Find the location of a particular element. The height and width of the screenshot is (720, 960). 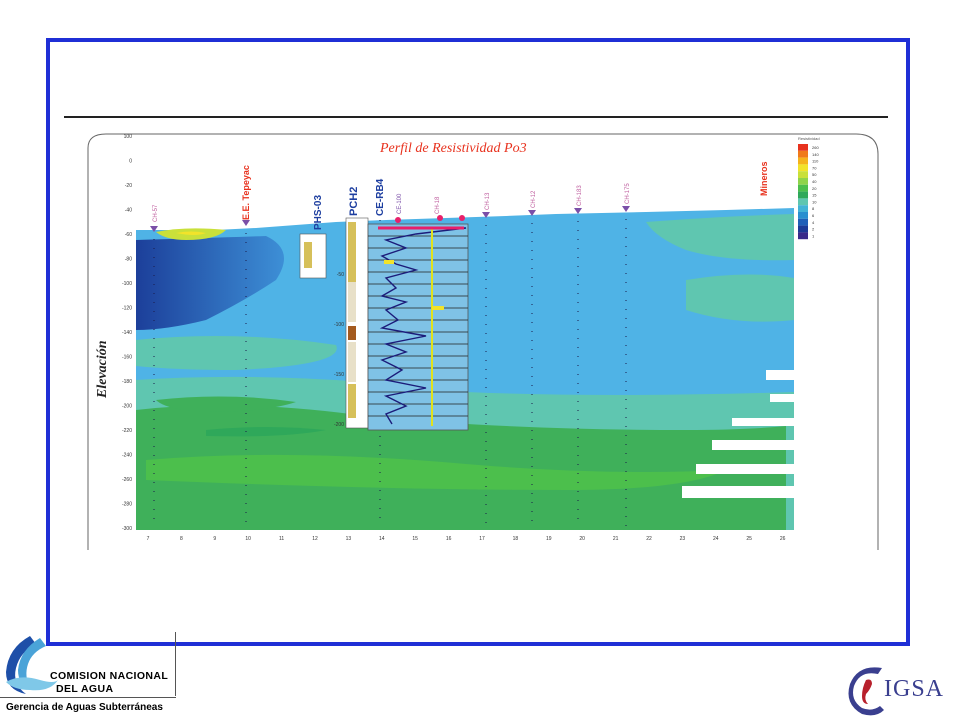

well-label: CH-175 is located at coordinates (628, 193).